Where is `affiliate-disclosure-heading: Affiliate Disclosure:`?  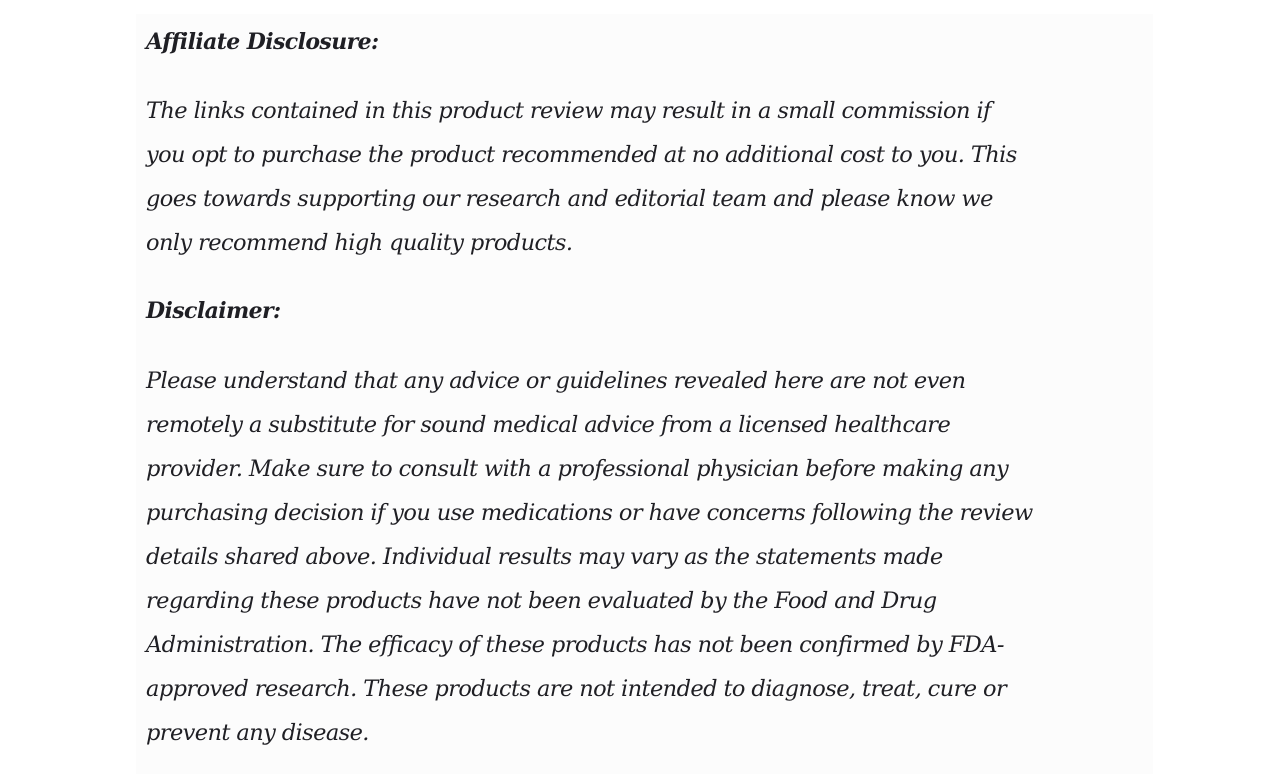 affiliate-disclosure-heading: Affiliate Disclosure: is located at coordinates (262, 42).